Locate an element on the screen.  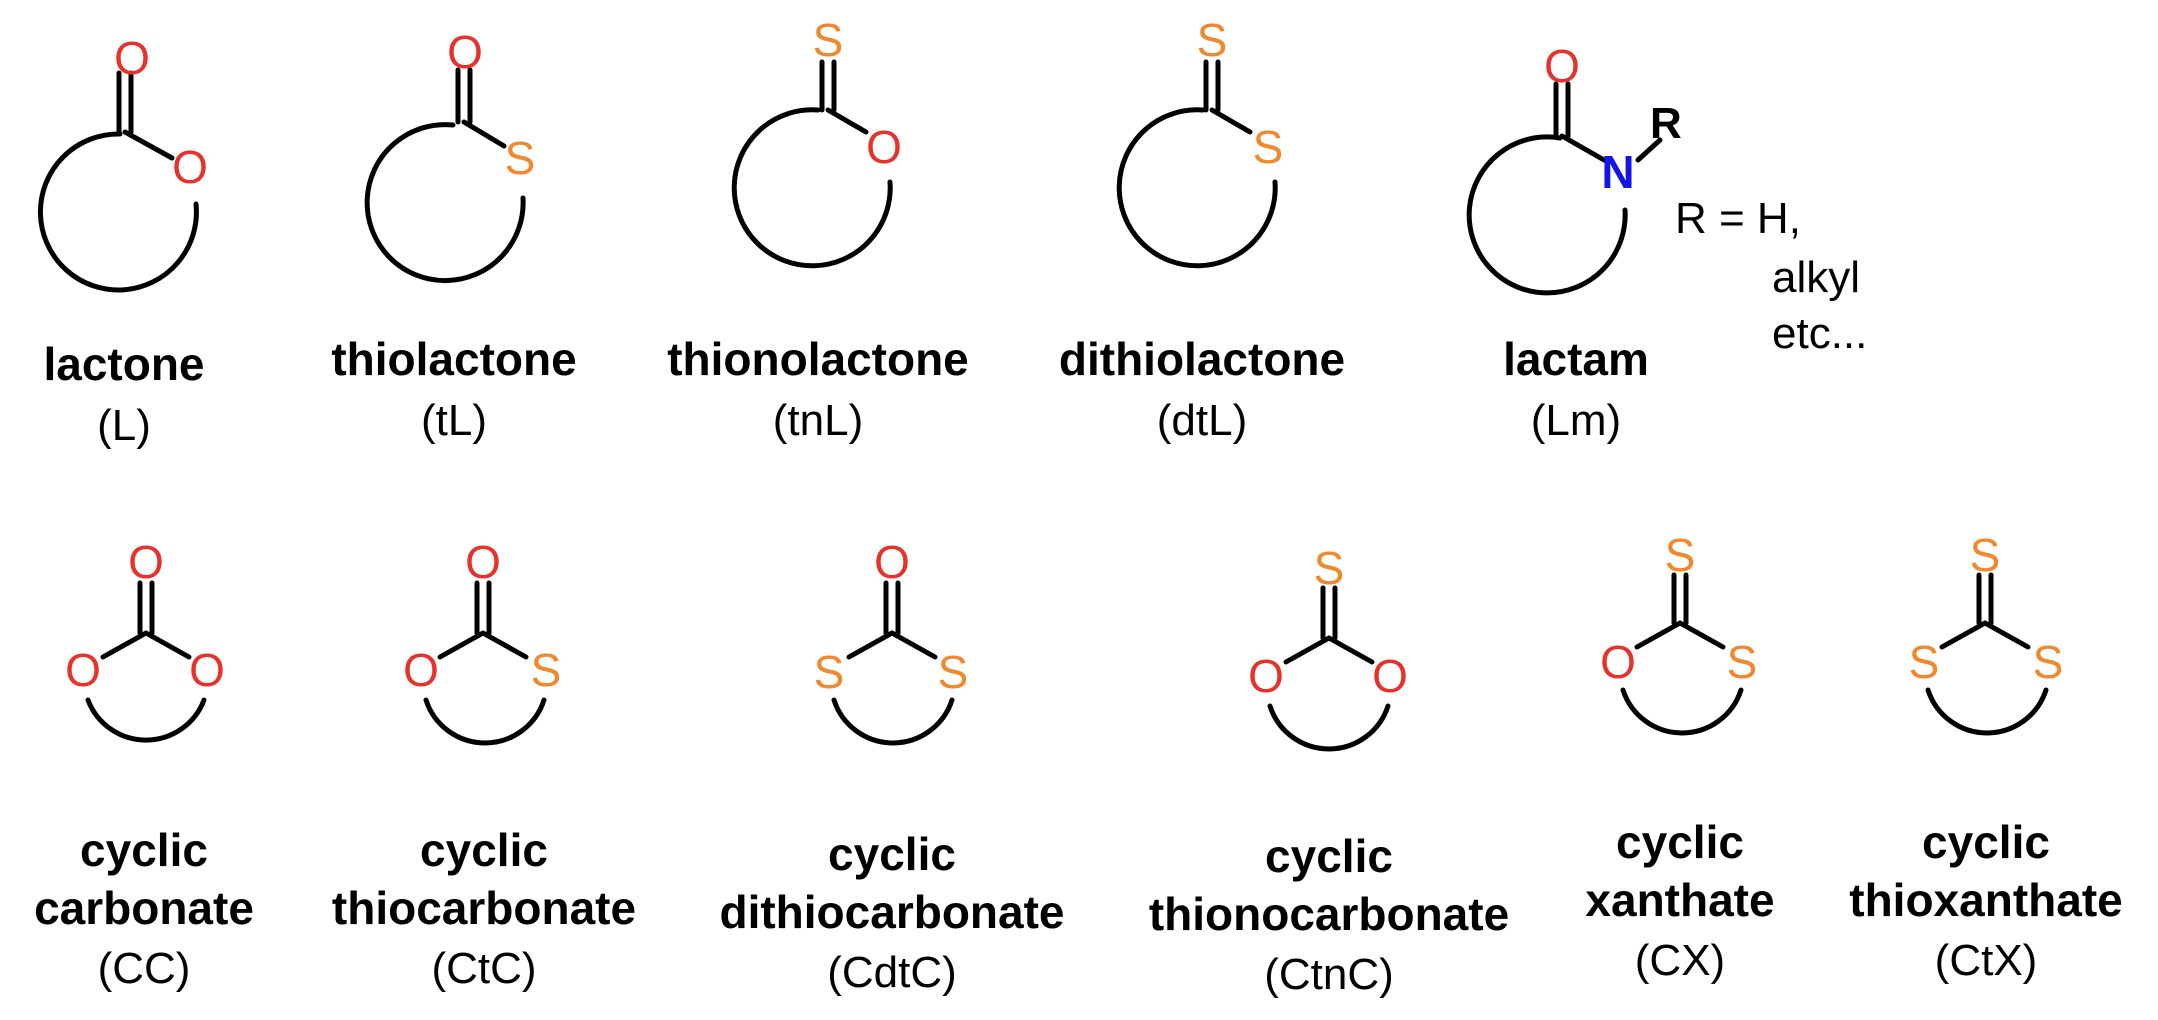
cyclic-carbonate-name-line1: cyclic is located at coordinates (144, 850).